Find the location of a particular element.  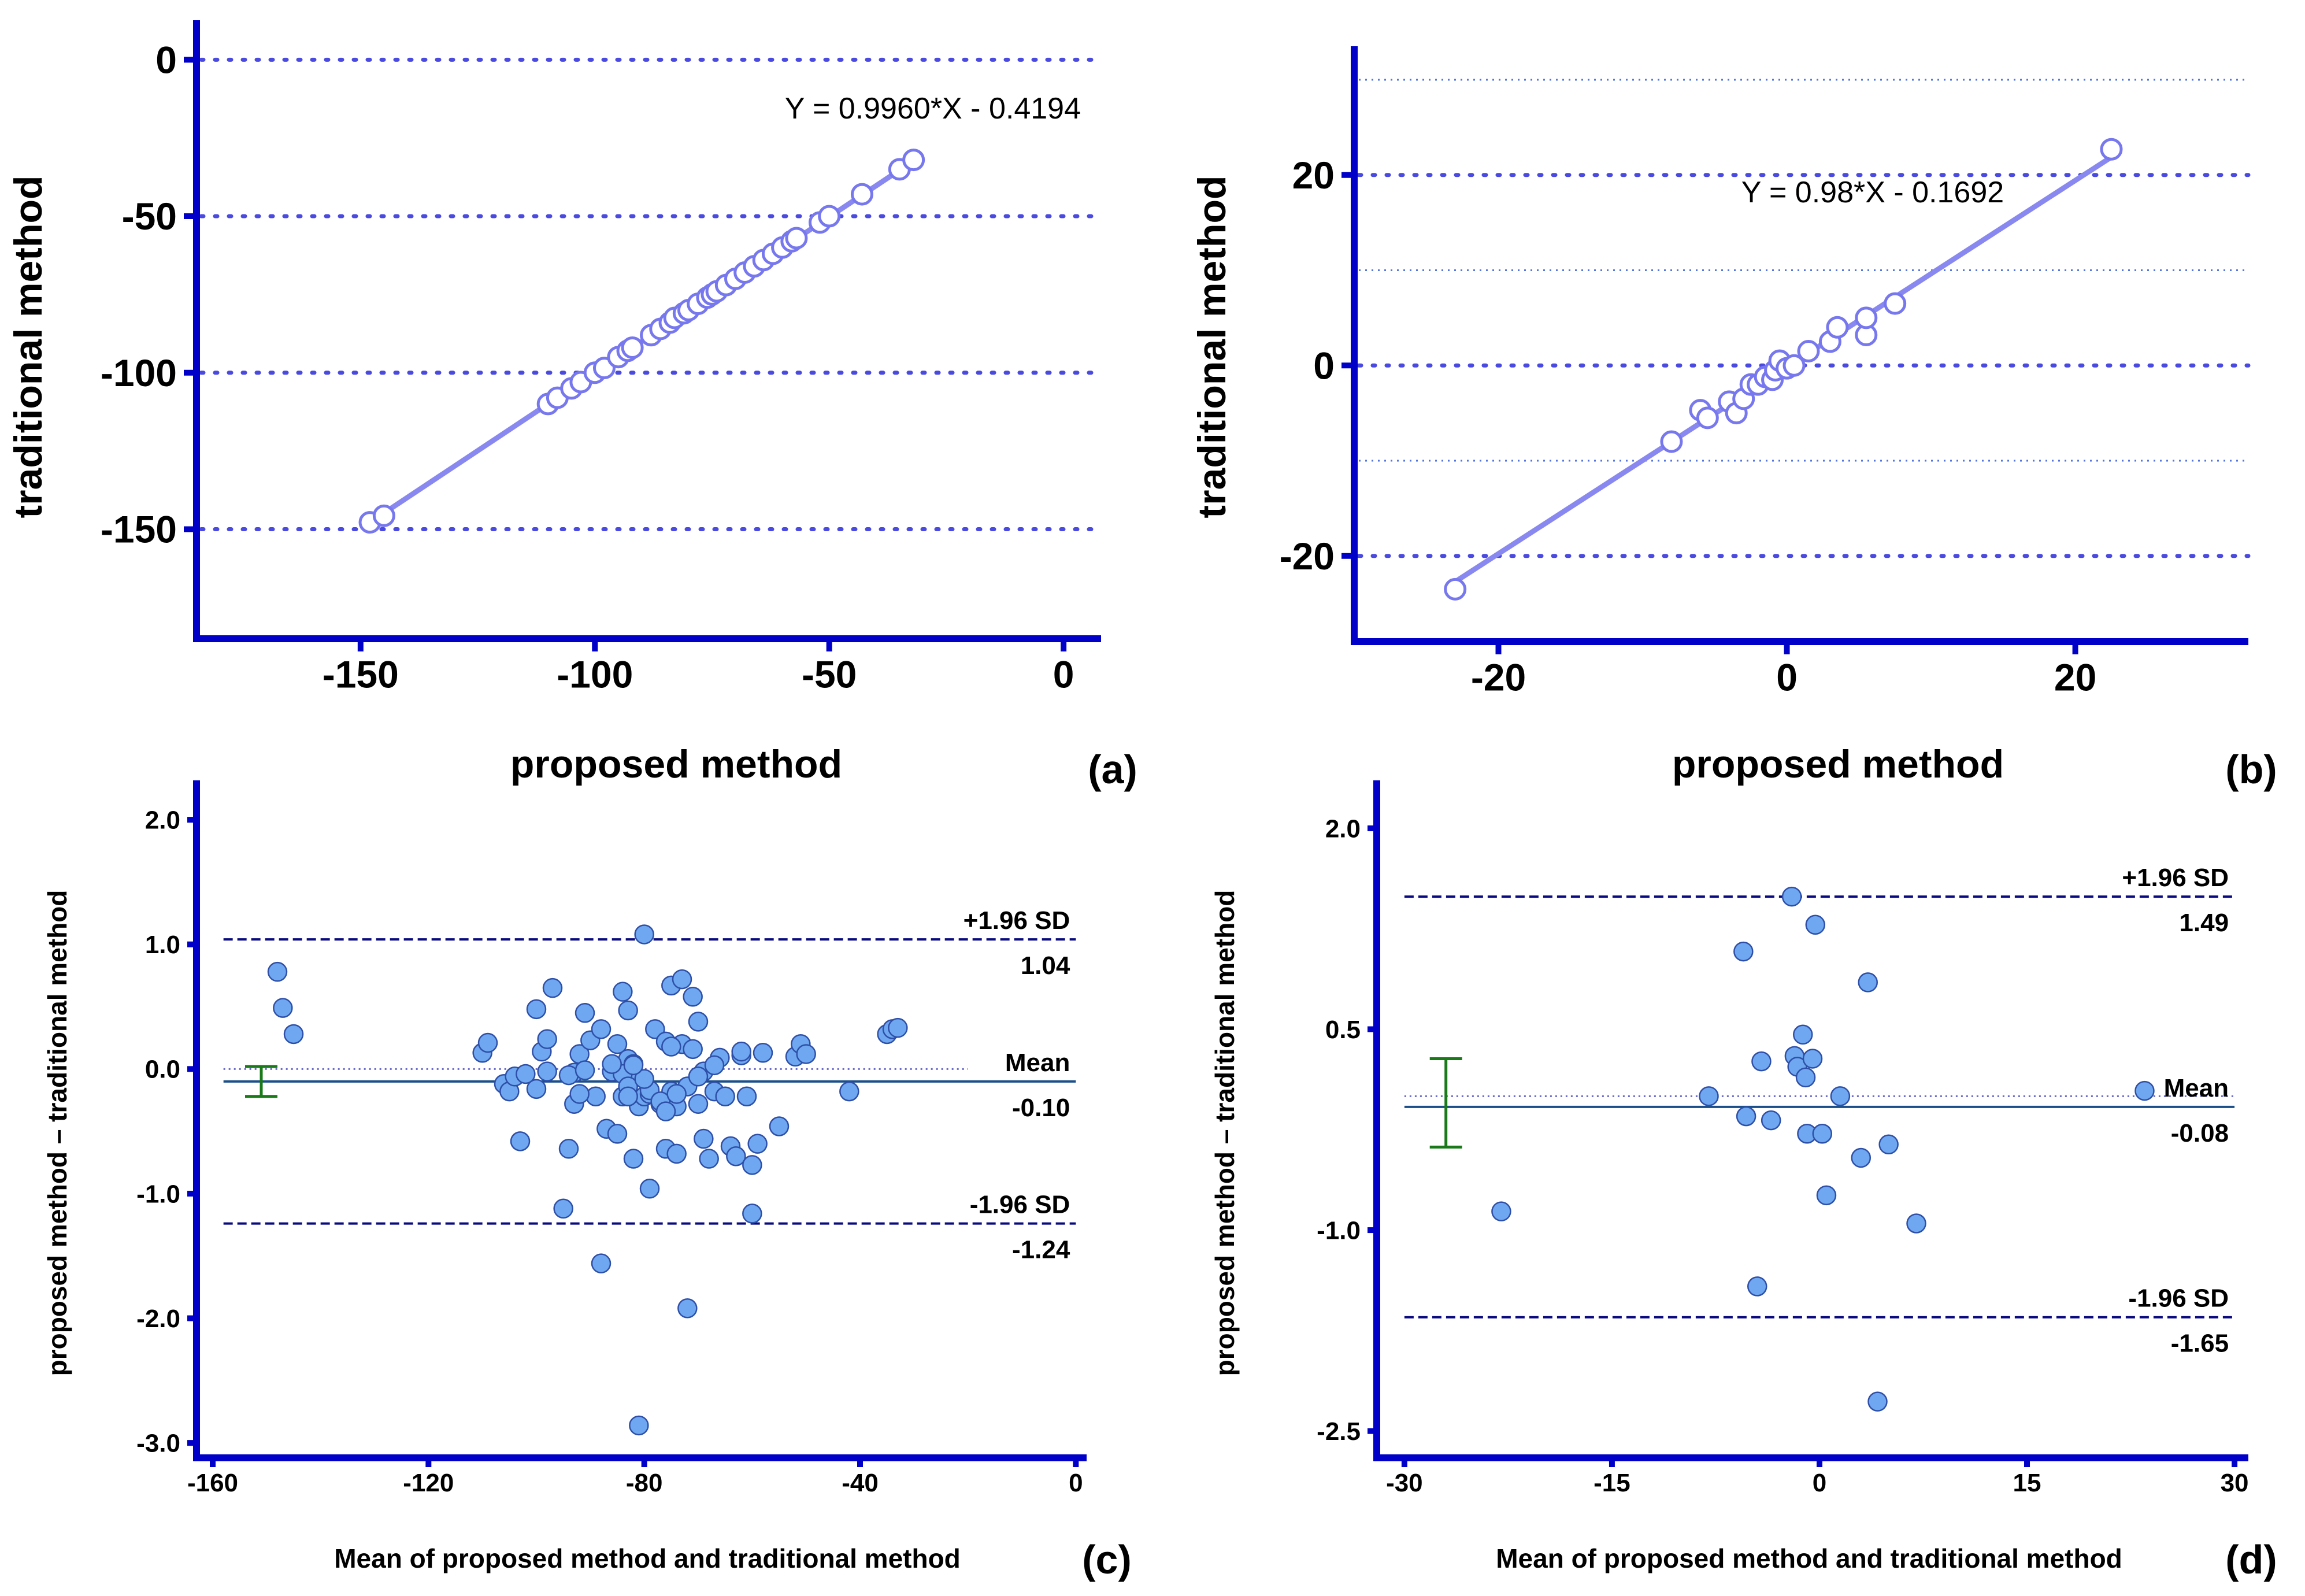

x-tick-label: -80 is located at coordinates (644, 1483).